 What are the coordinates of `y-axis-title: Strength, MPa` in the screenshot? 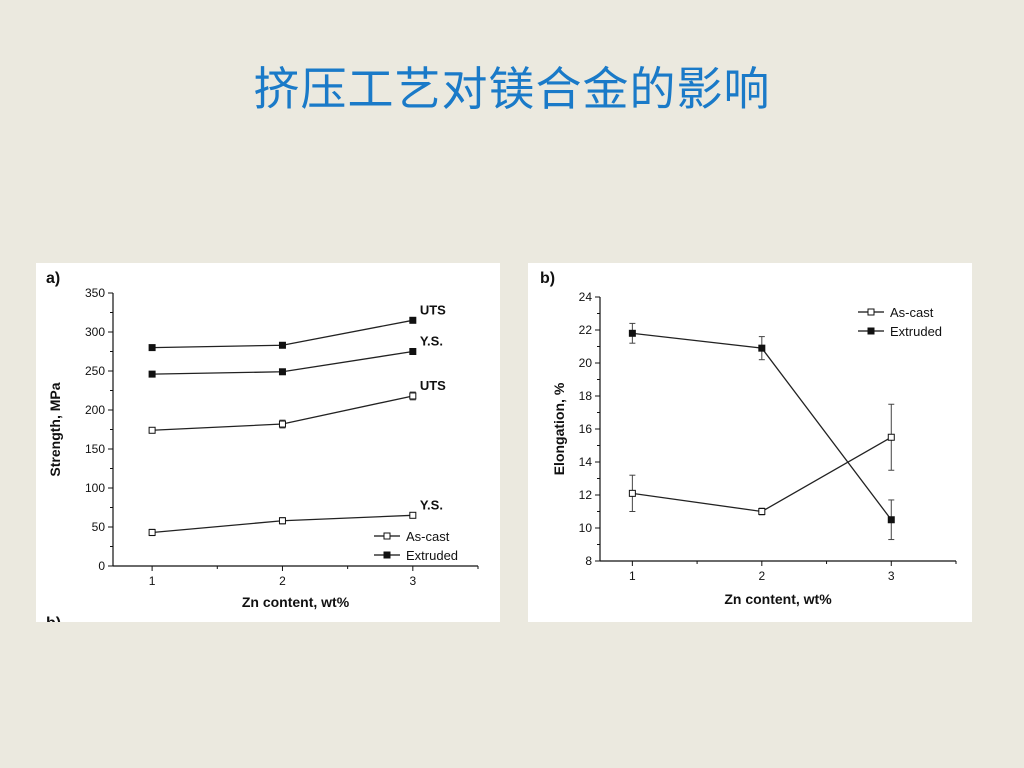 It's located at (55, 429).